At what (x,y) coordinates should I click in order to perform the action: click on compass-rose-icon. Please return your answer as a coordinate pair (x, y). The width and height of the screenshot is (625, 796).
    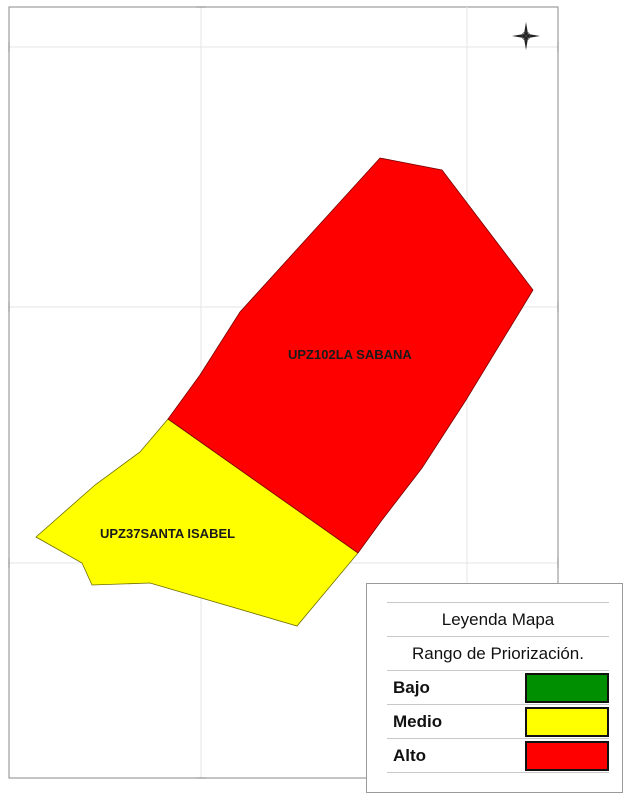
    Looking at the image, I should click on (526, 36).